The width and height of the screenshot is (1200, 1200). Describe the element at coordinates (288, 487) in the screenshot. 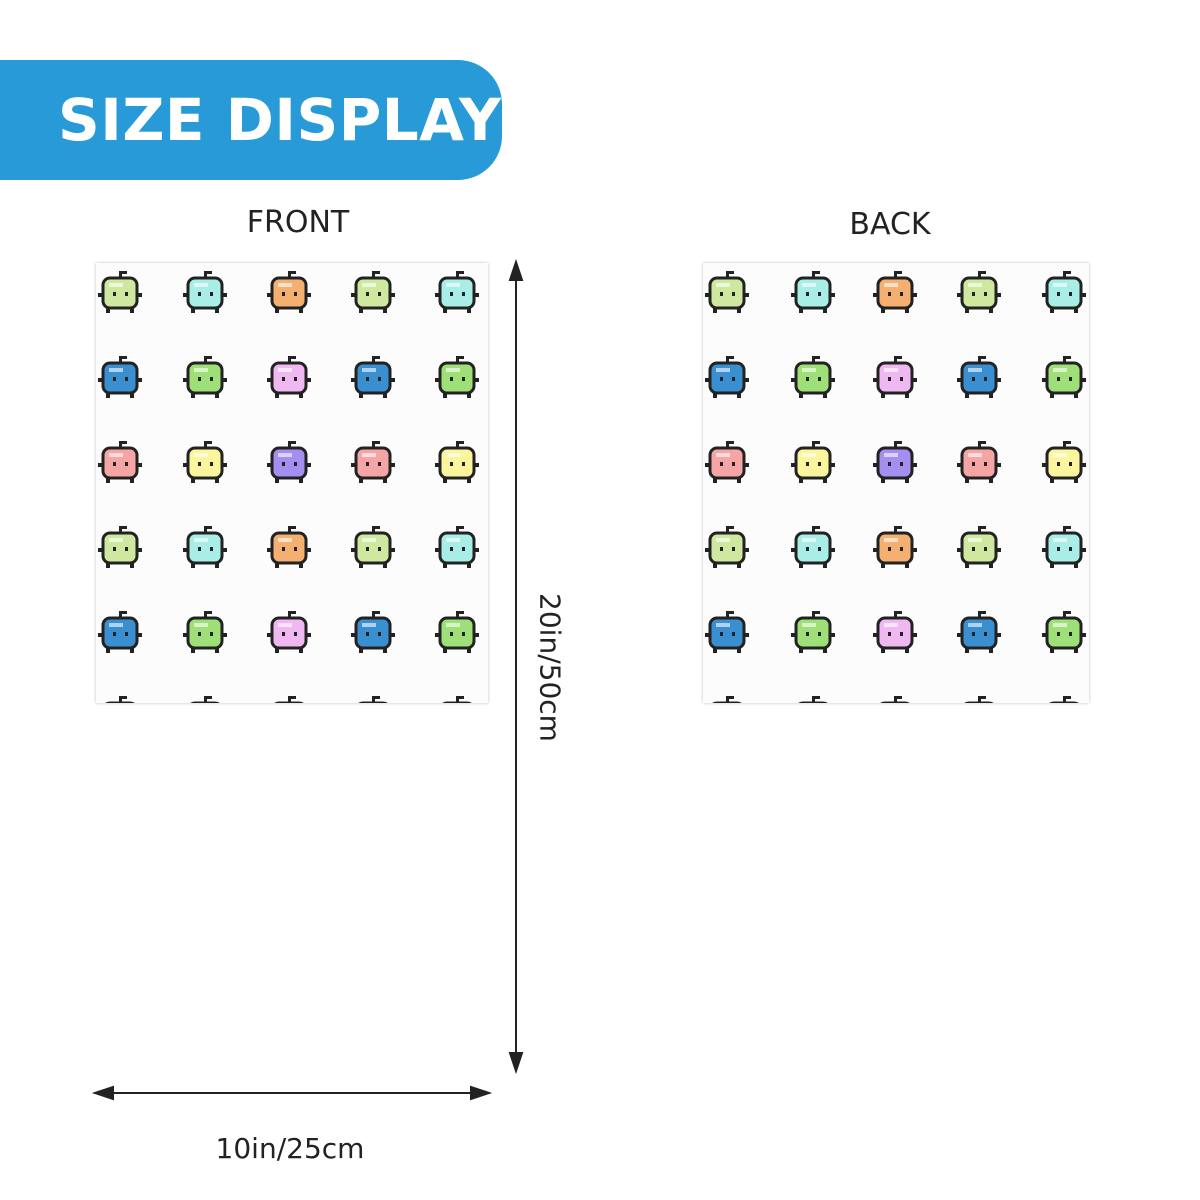

I see `front-pattern` at that location.